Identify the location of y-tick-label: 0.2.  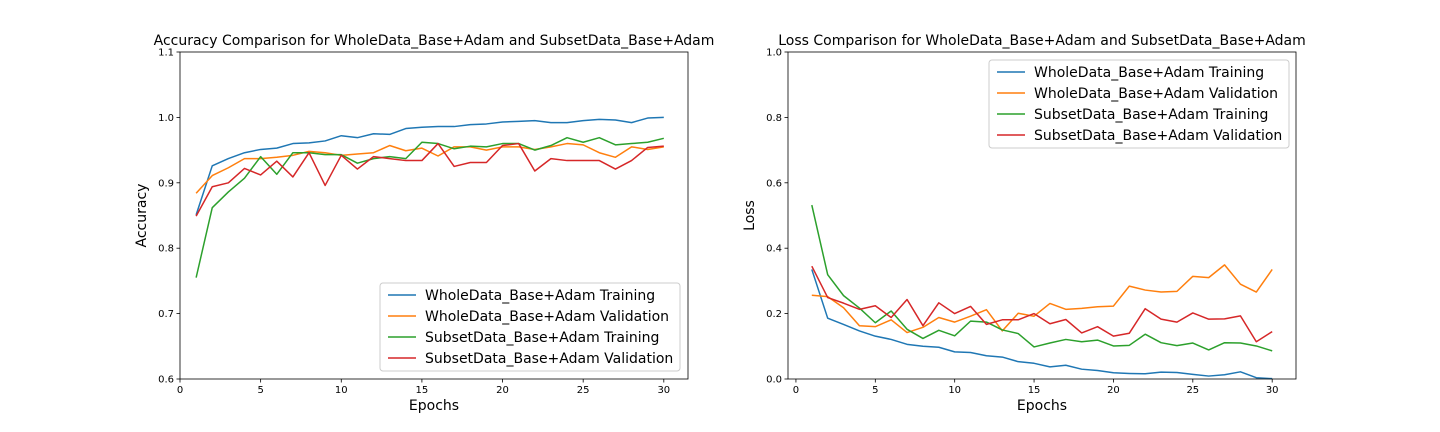
(774, 314).